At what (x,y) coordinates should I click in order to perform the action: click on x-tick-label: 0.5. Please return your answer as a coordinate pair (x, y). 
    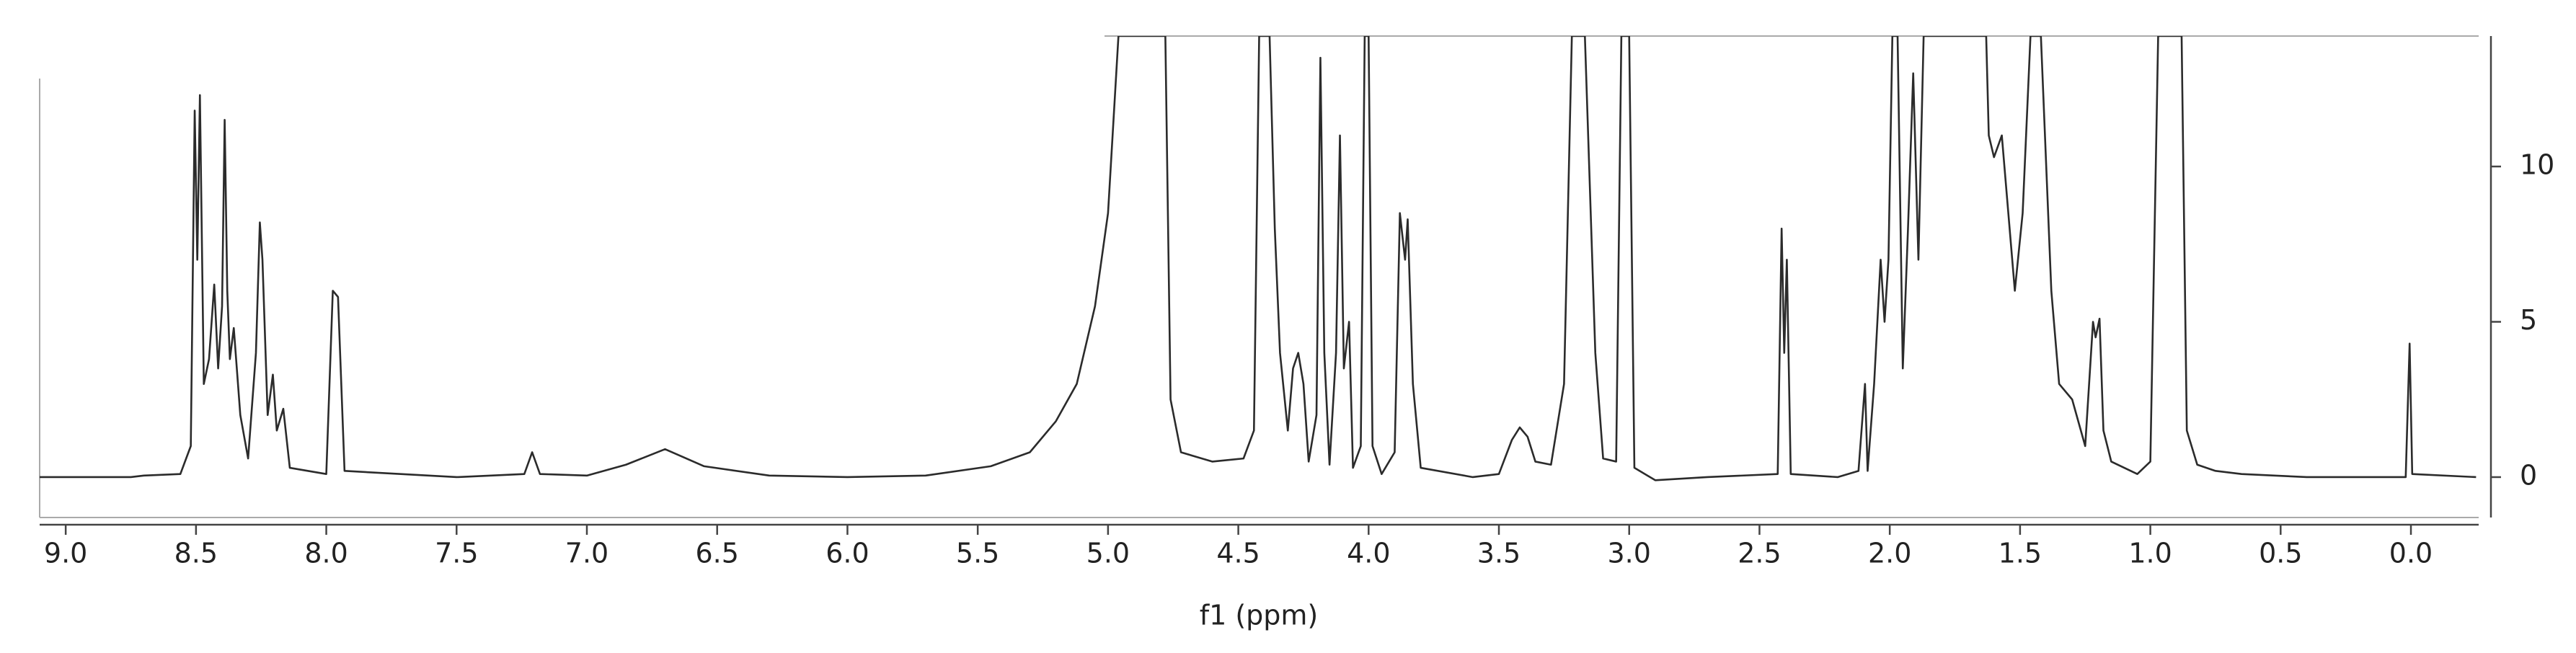
    Looking at the image, I should click on (2280, 553).